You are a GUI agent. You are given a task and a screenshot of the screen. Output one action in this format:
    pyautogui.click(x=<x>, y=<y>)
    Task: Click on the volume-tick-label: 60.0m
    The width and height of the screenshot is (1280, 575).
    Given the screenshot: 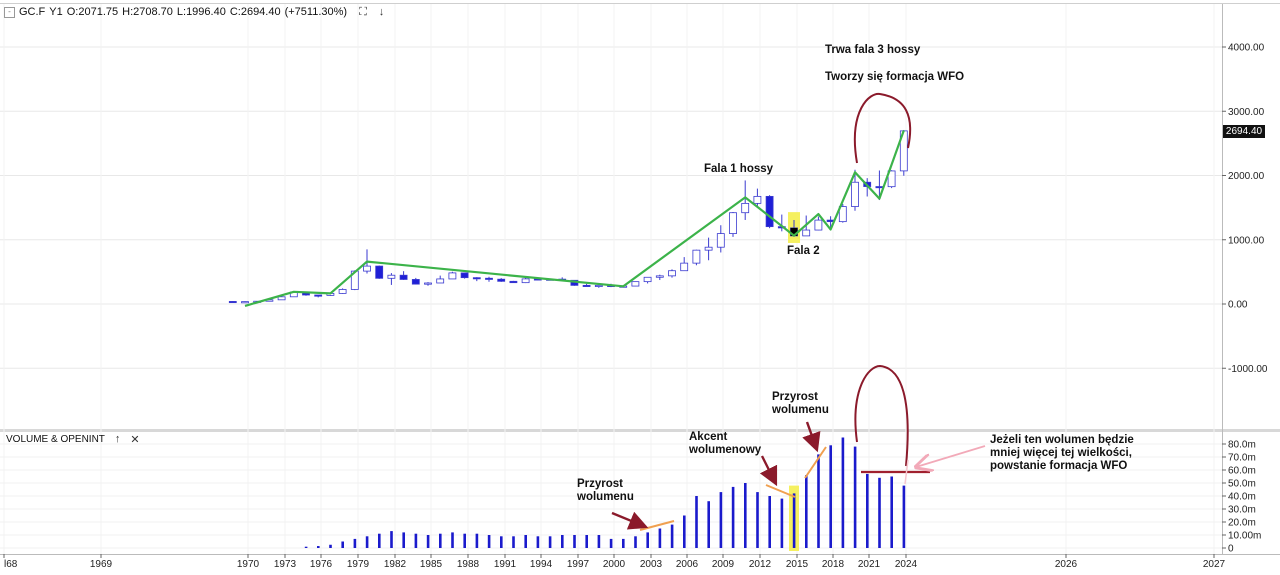 What is the action you would take?
    pyautogui.click(x=1242, y=471)
    